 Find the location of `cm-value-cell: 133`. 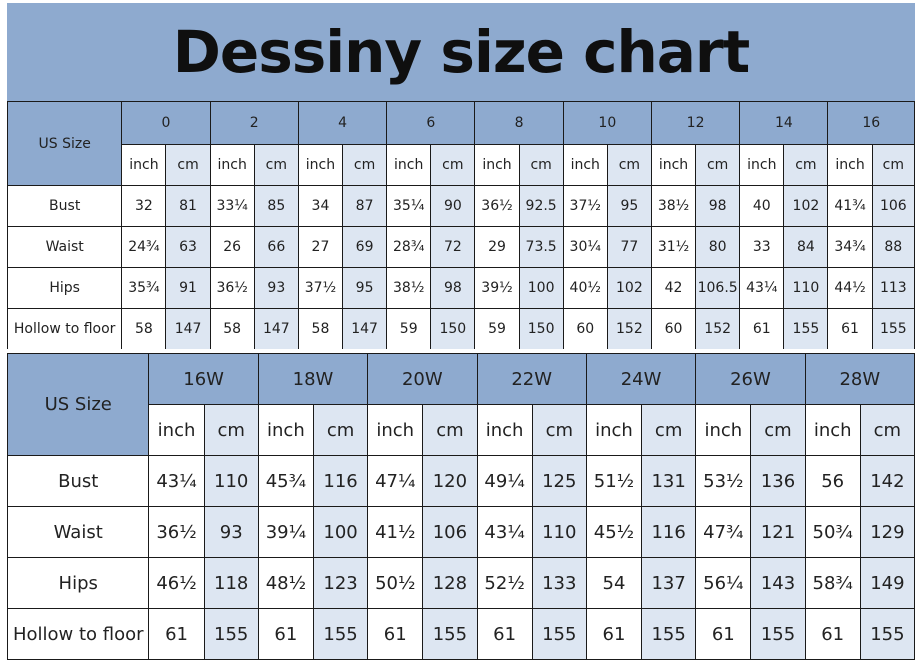

cm-value-cell: 133 is located at coordinates (559, 583).